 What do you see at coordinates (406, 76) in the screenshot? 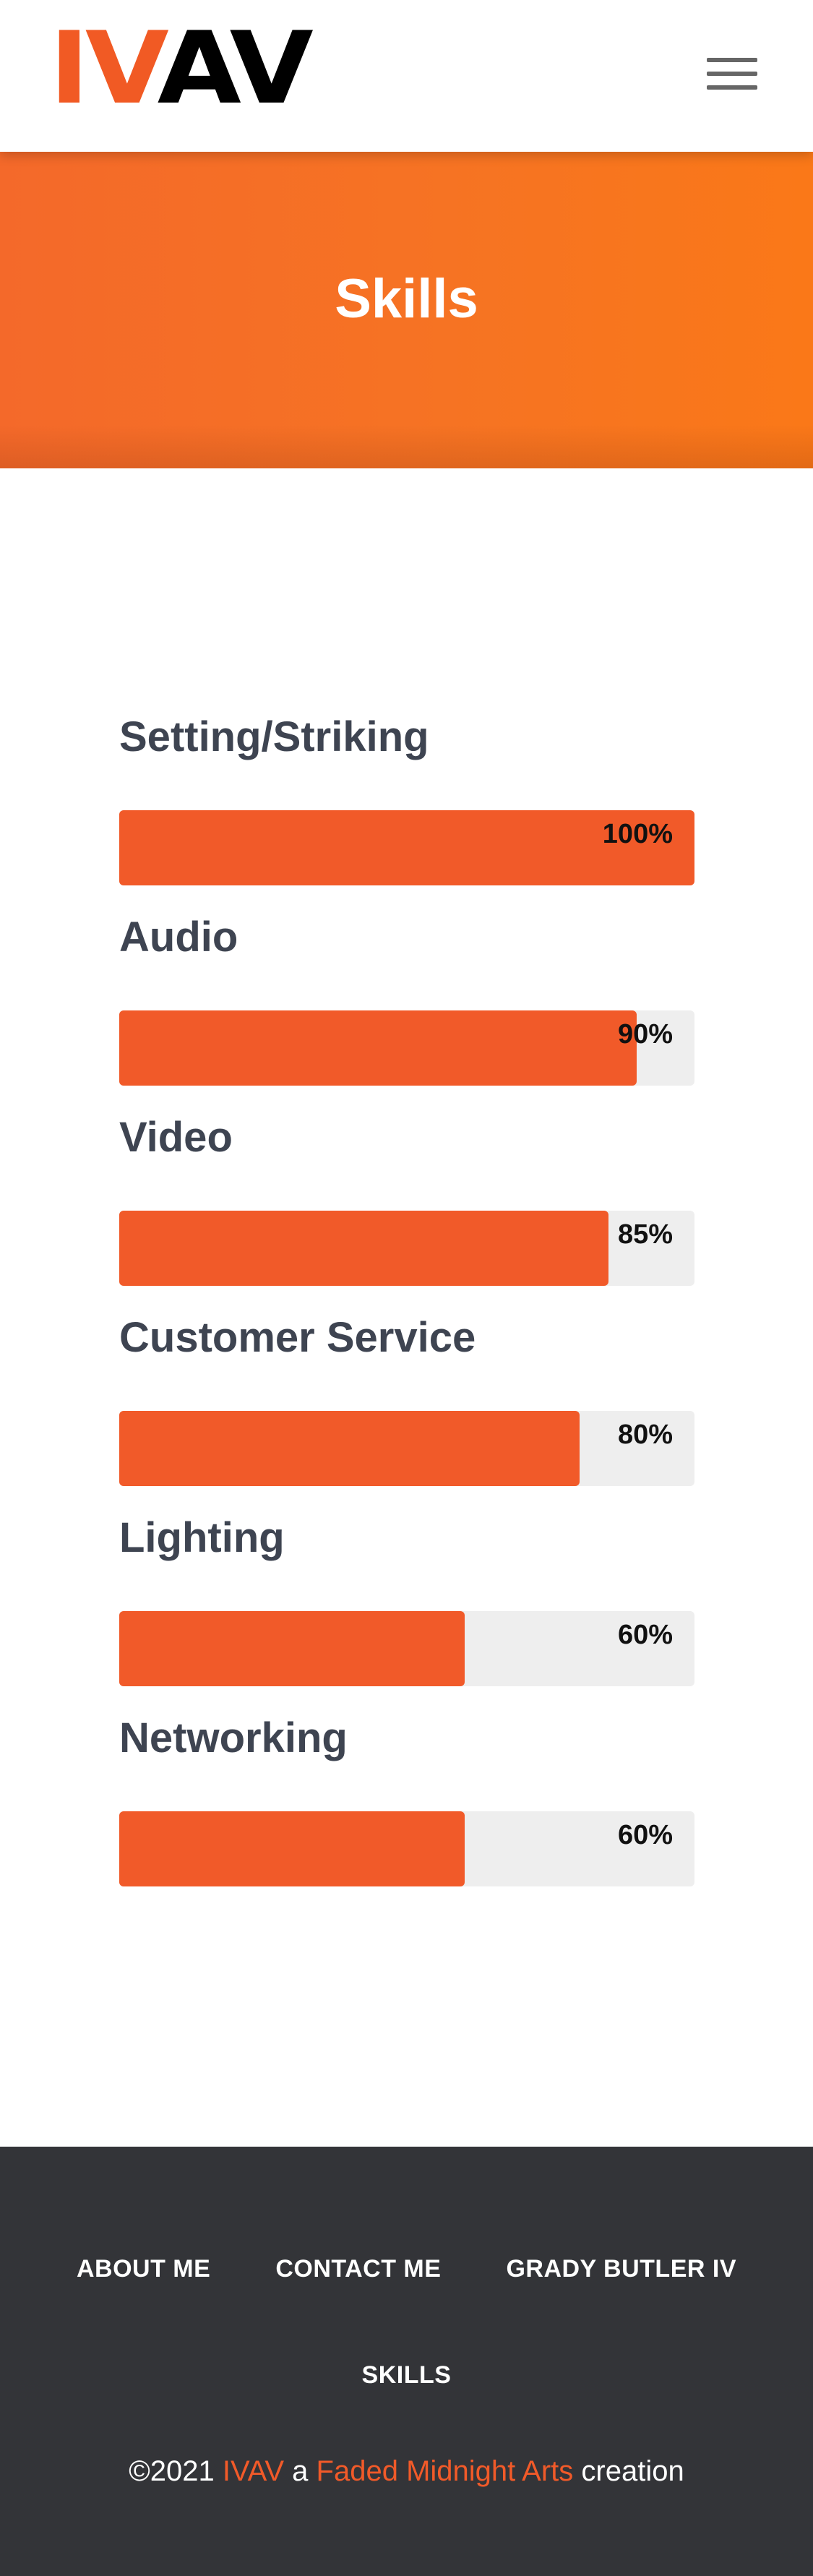
I see `site-header: IVAV` at bounding box center [406, 76].